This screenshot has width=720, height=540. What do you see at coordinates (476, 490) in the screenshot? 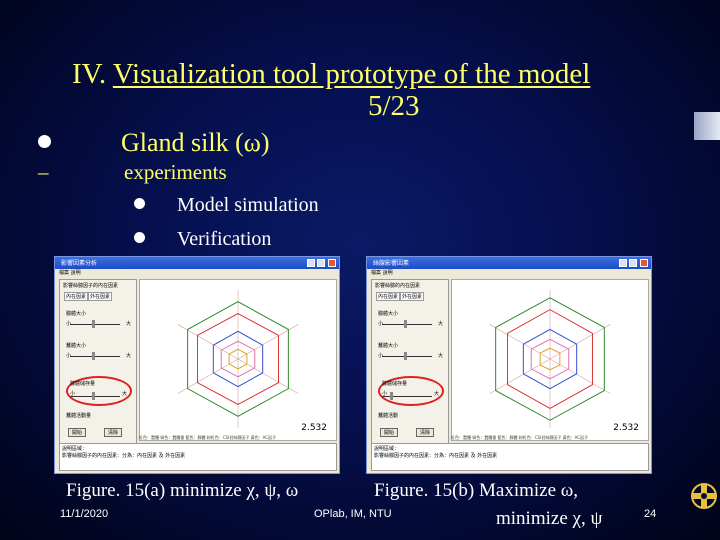
I see `caption-b-line1: Figure. 15(b) Maximize ω,` at bounding box center [476, 490].